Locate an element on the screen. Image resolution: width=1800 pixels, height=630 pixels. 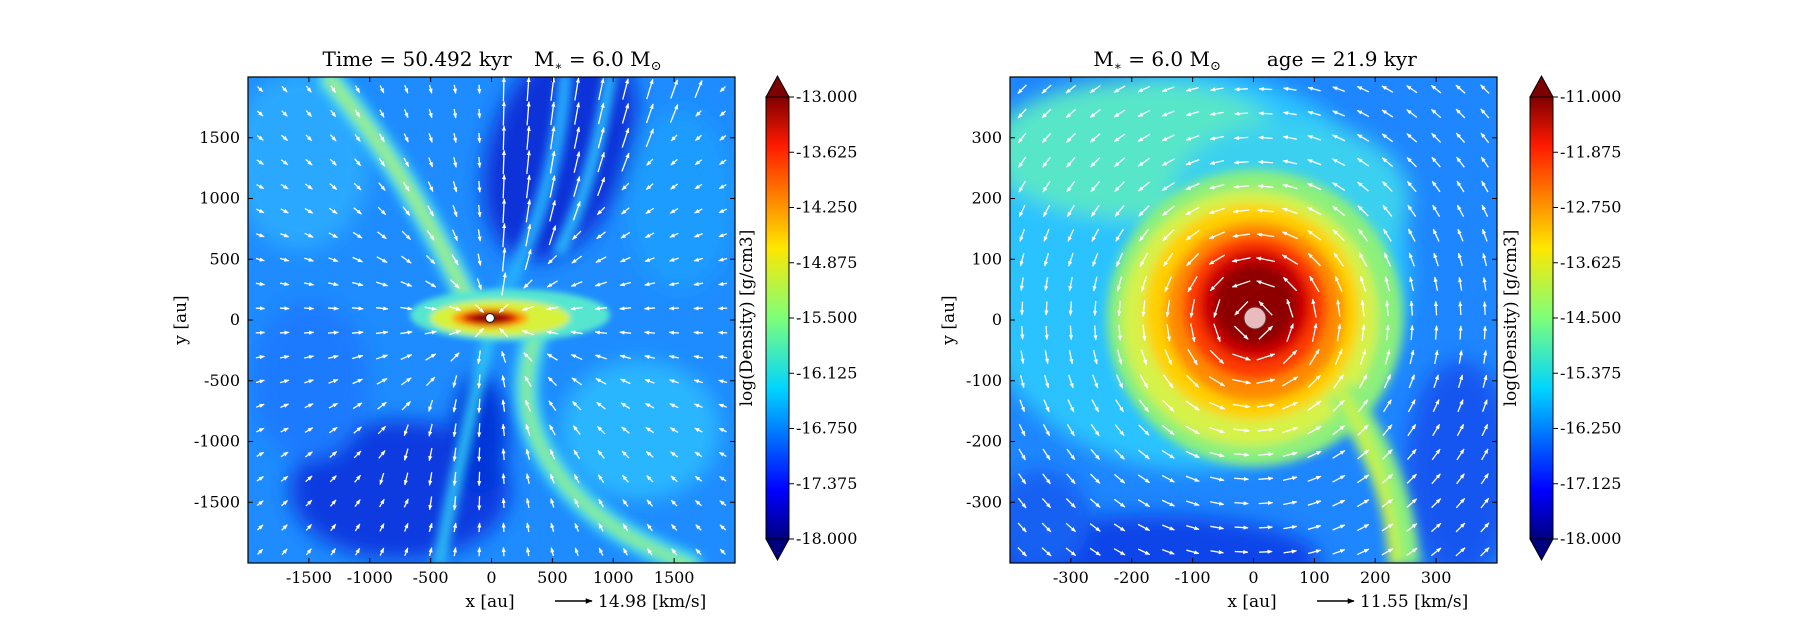
y-tick-label: 300 is located at coordinates (986, 137).